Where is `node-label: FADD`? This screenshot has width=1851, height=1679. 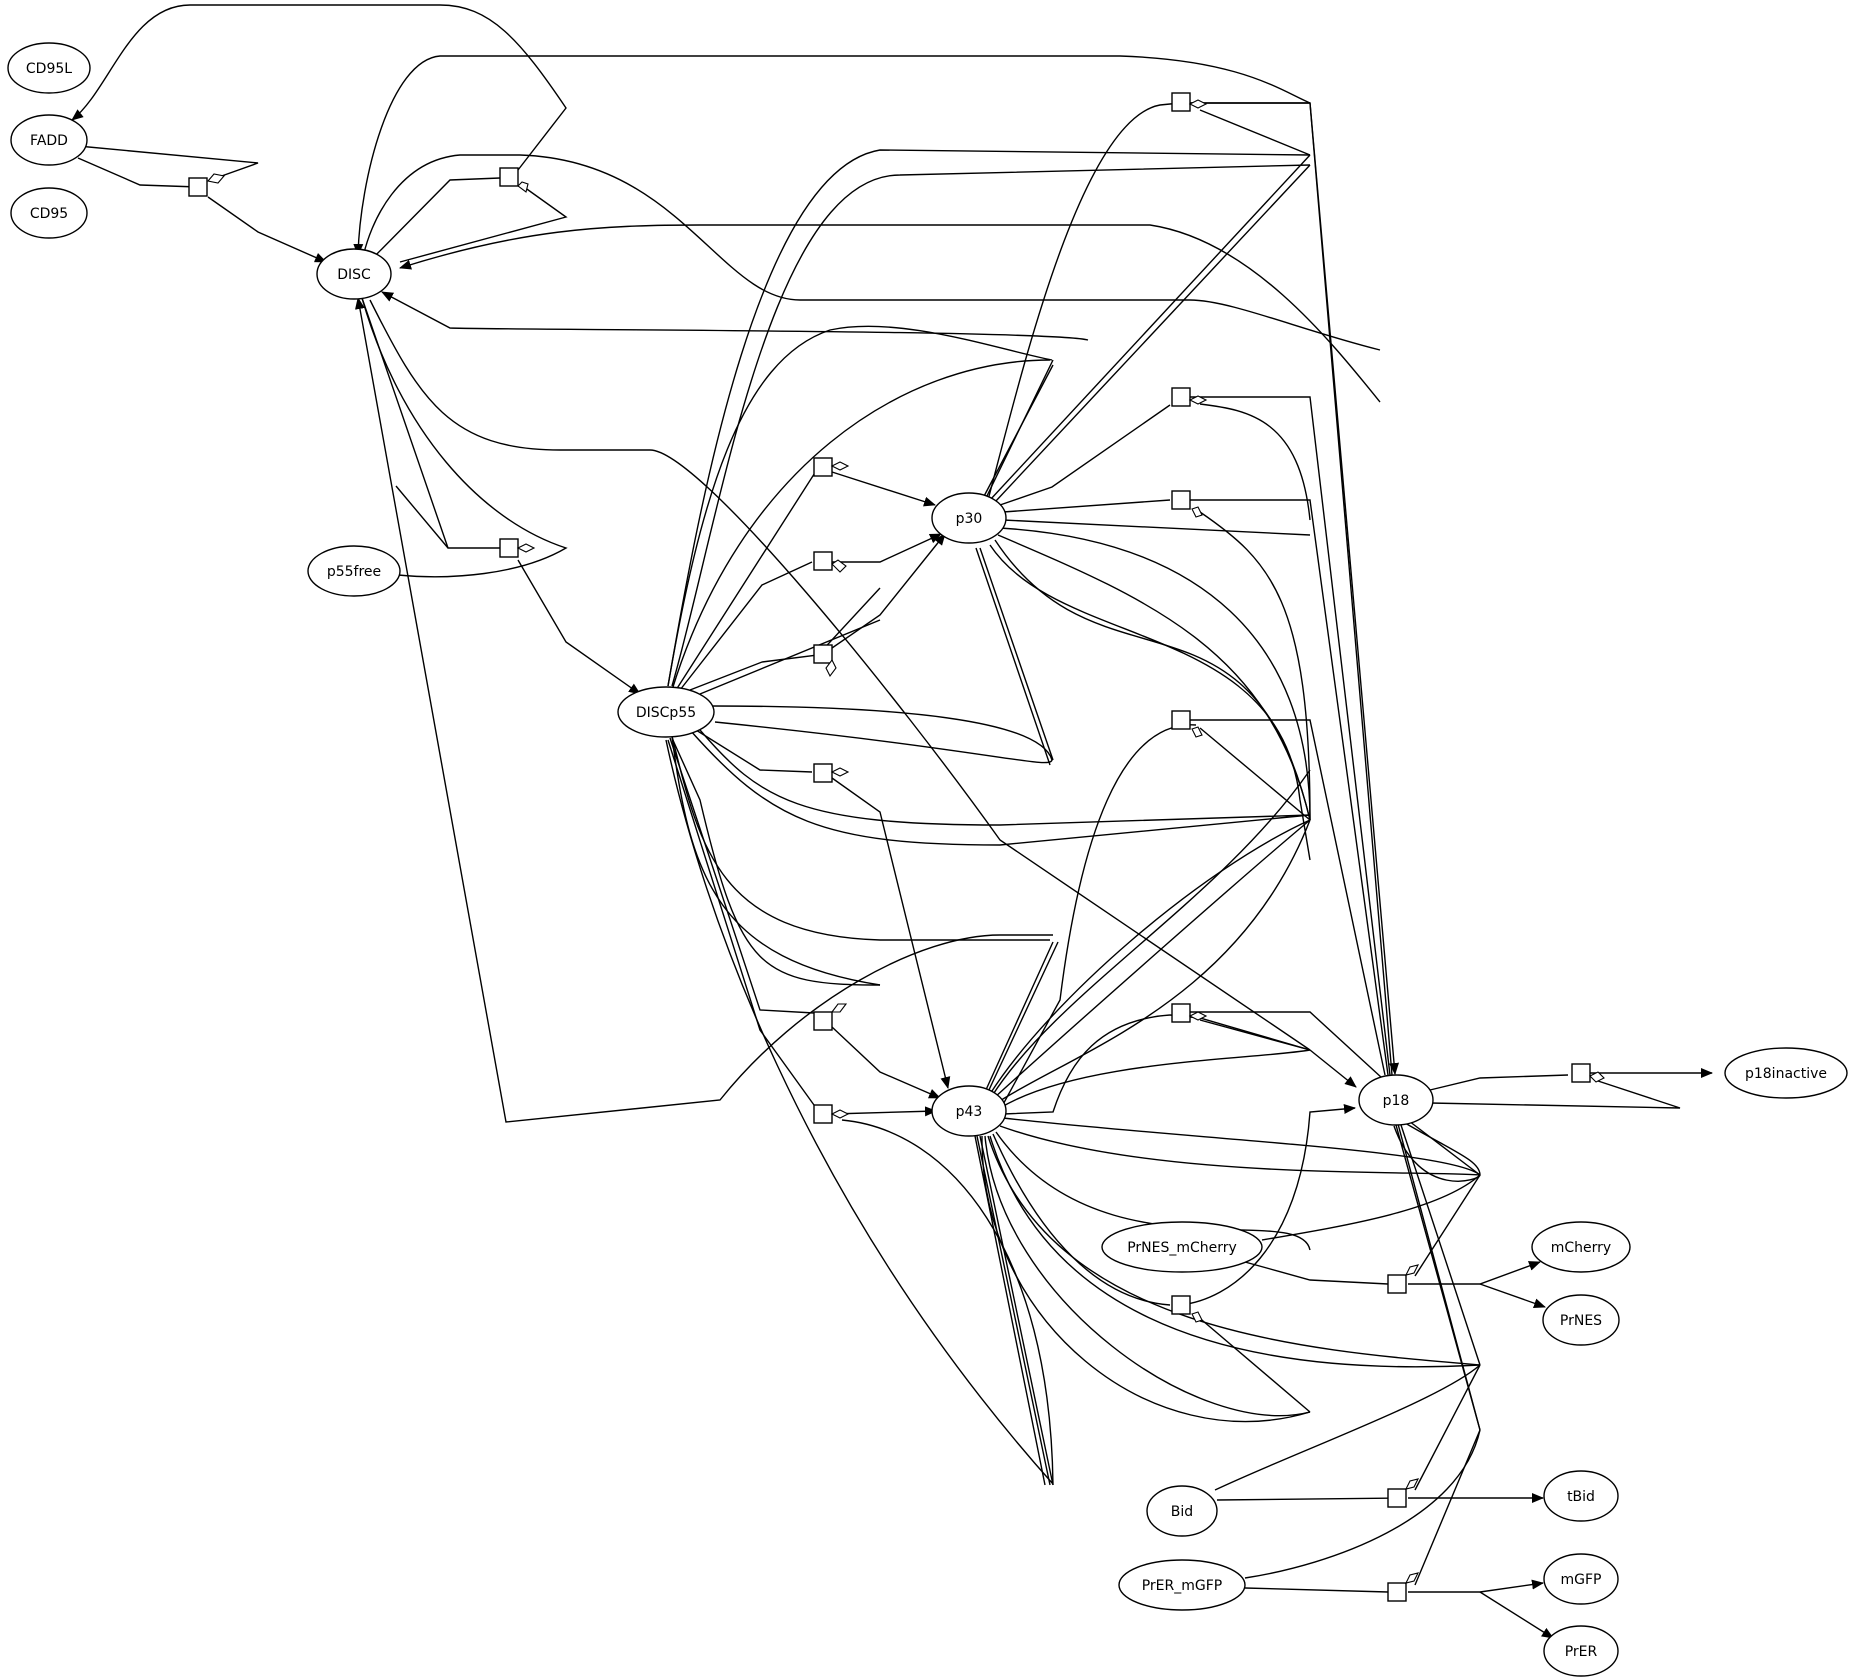 node-label: FADD is located at coordinates (49, 141).